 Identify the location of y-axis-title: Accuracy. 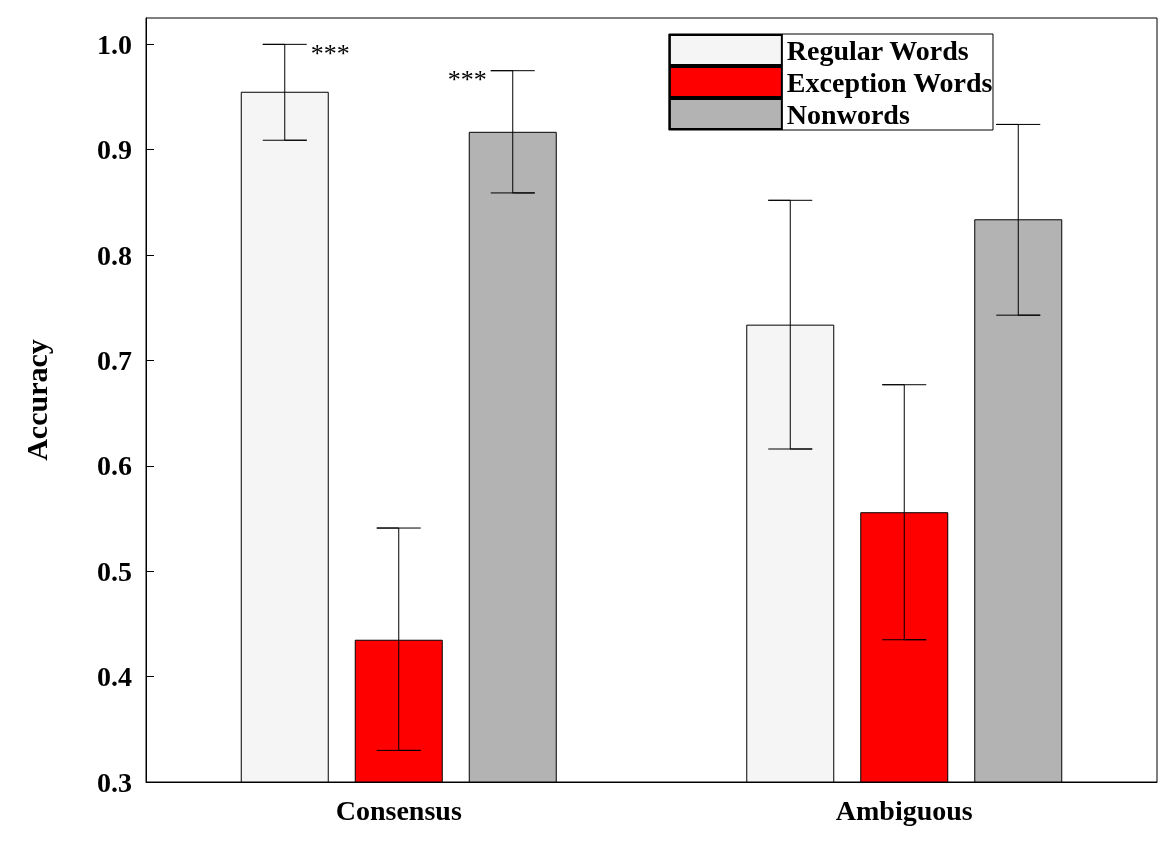
(36, 400).